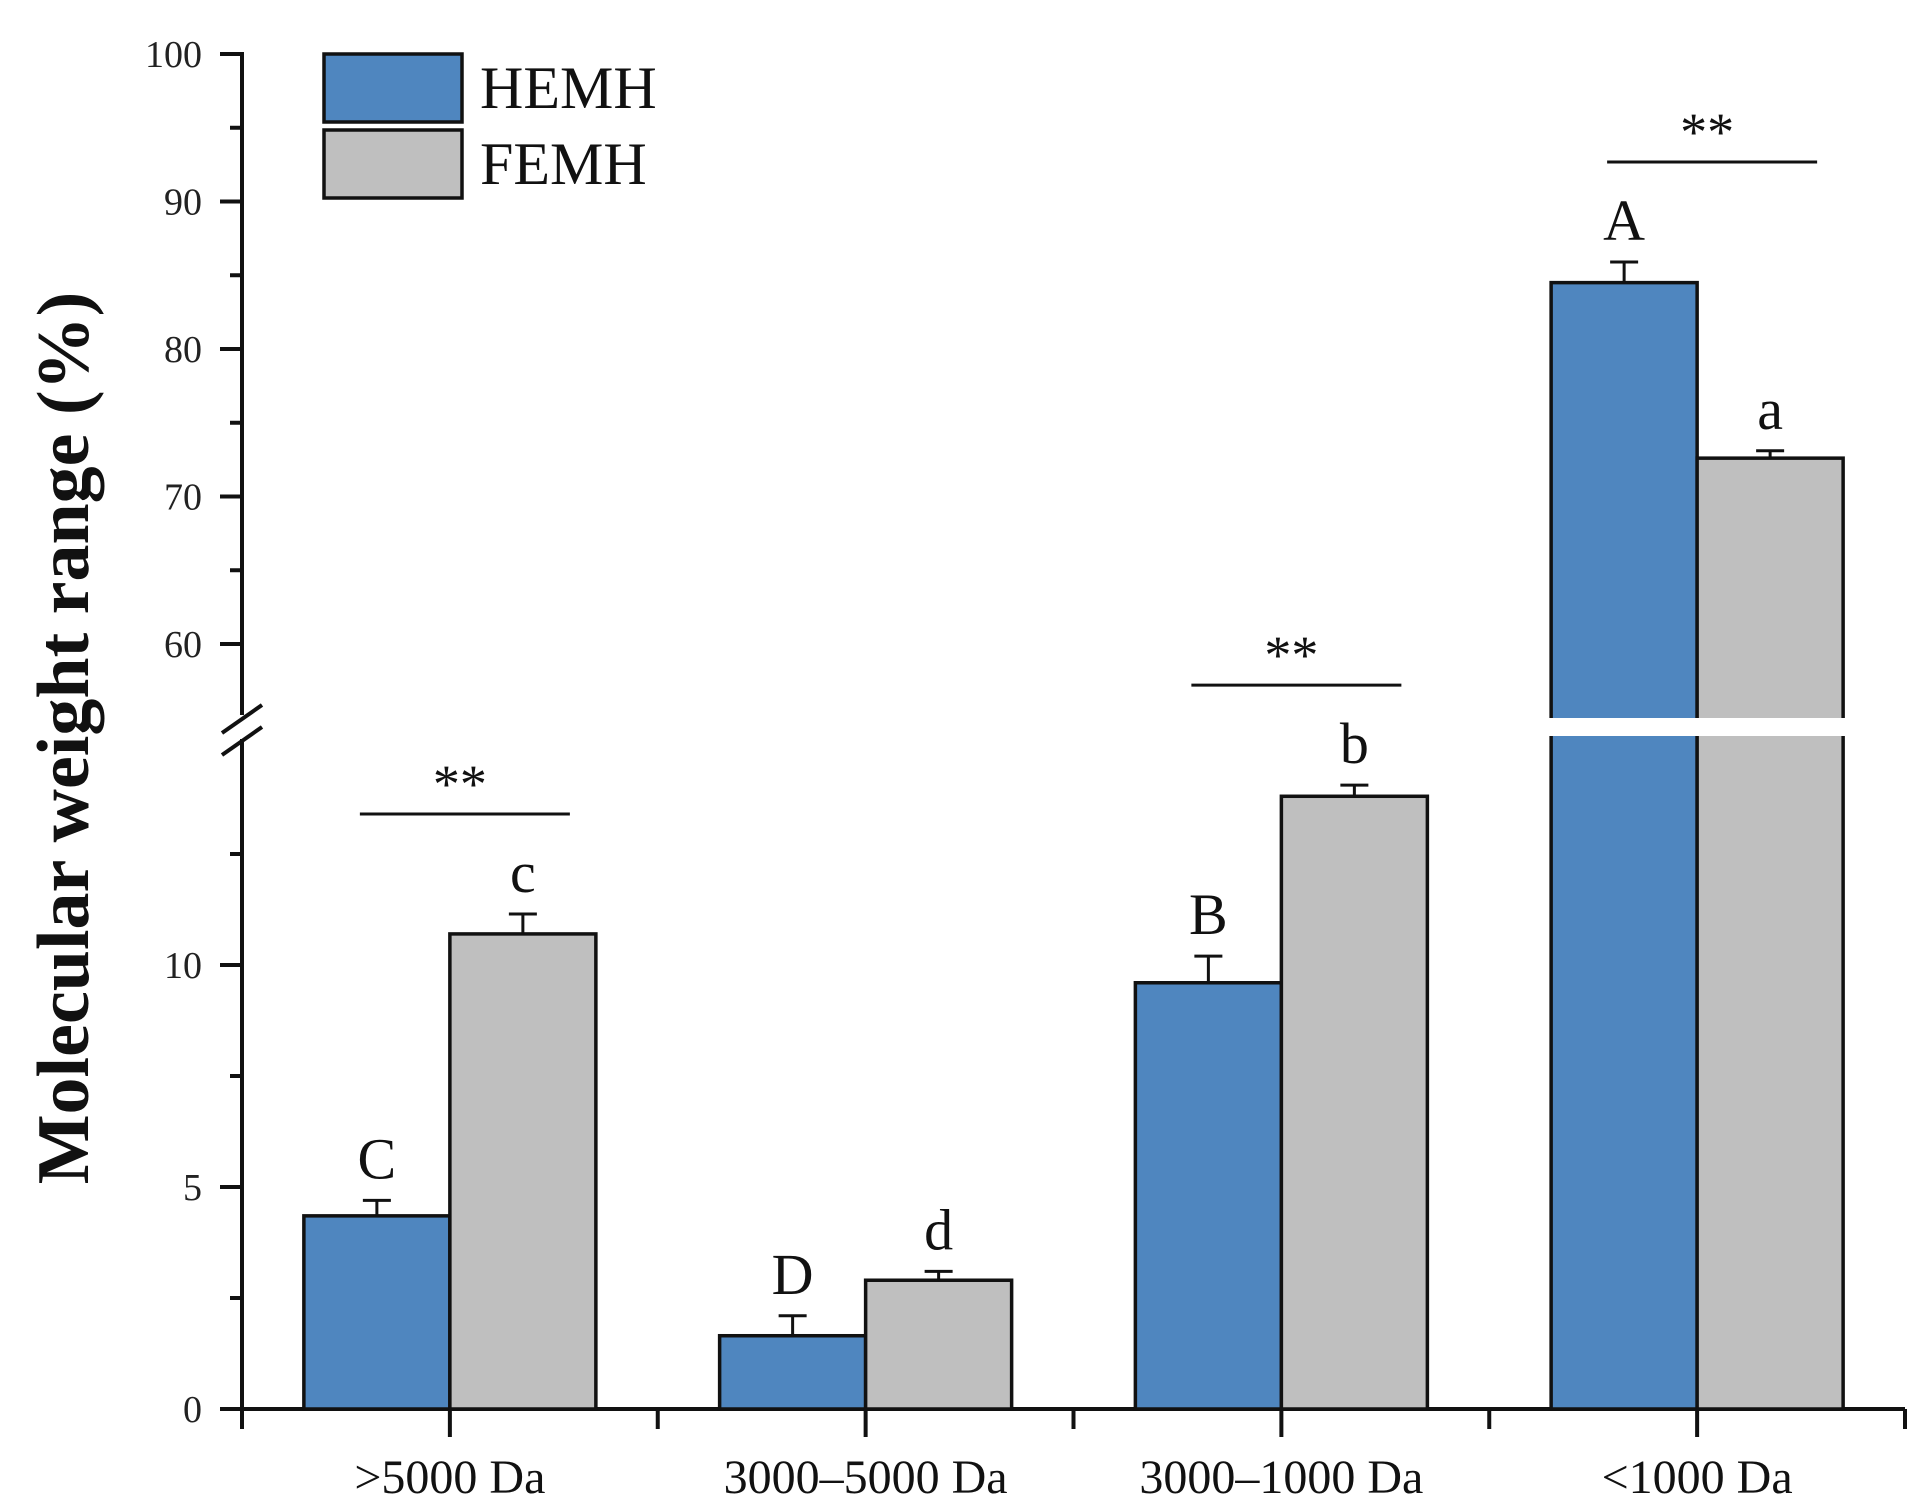 The height and width of the screenshot is (1510, 1928). I want to click on axis-break-band, so click(1697, 727).